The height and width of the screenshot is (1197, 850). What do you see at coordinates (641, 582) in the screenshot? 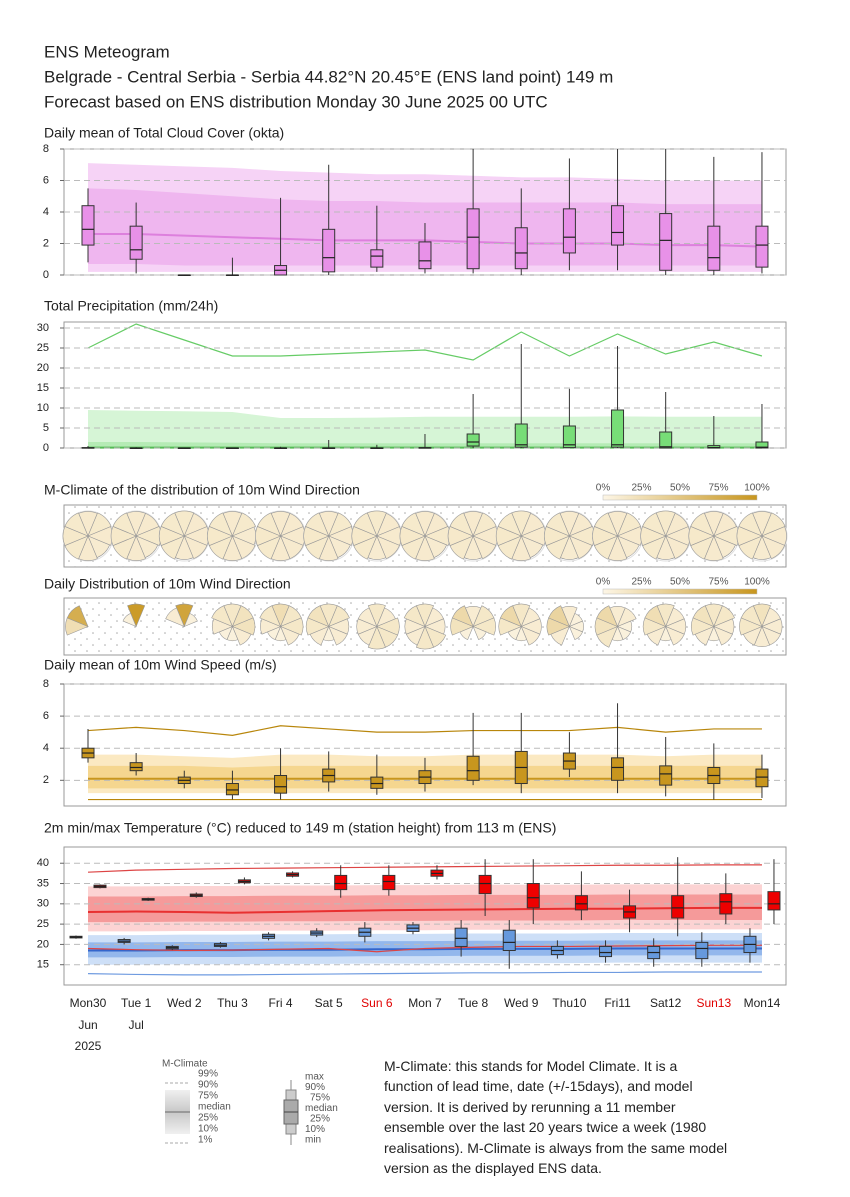
I see `scale-label: 25%` at bounding box center [641, 582].